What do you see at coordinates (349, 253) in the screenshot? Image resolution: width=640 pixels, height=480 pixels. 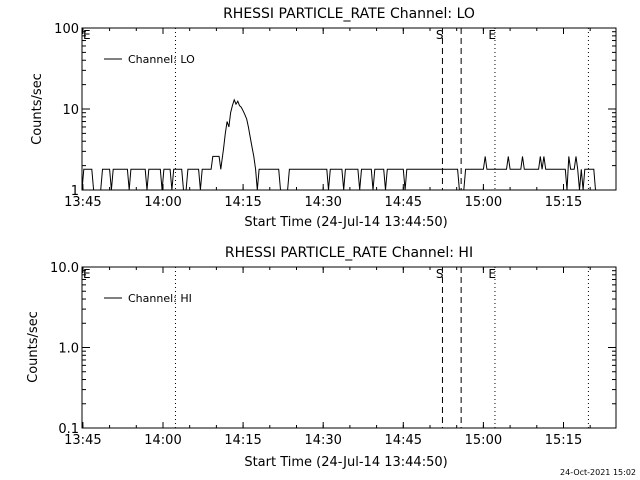 I see `chart-title: RHESSI PARTICLE_RATE Channel: HI` at bounding box center [349, 253].